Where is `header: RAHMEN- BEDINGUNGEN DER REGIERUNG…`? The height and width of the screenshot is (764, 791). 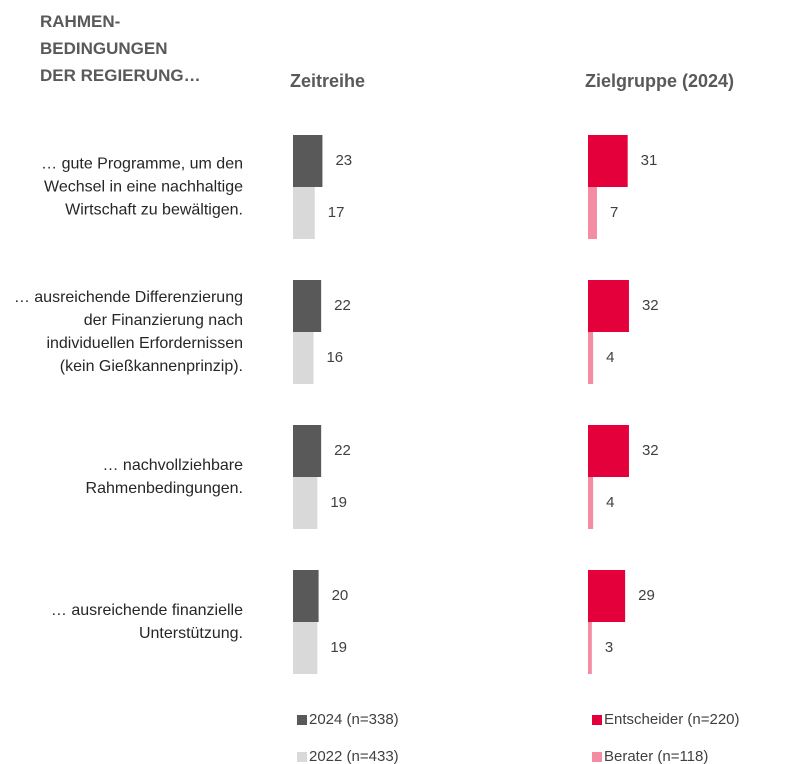
header: RAHMEN- BEDINGUNGEN DER REGIERUNG… is located at coordinates (120, 48).